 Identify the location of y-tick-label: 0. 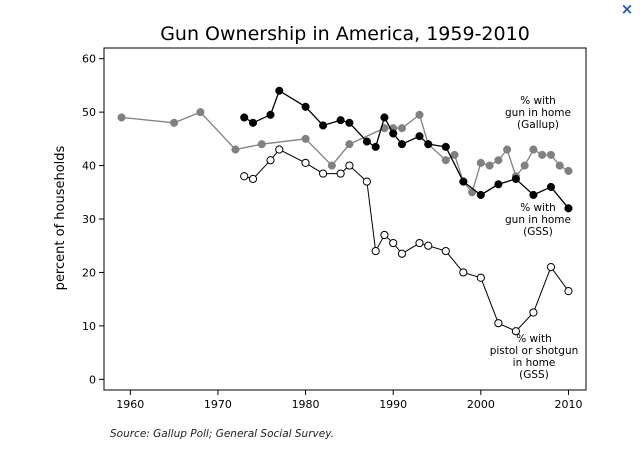
(92, 379).